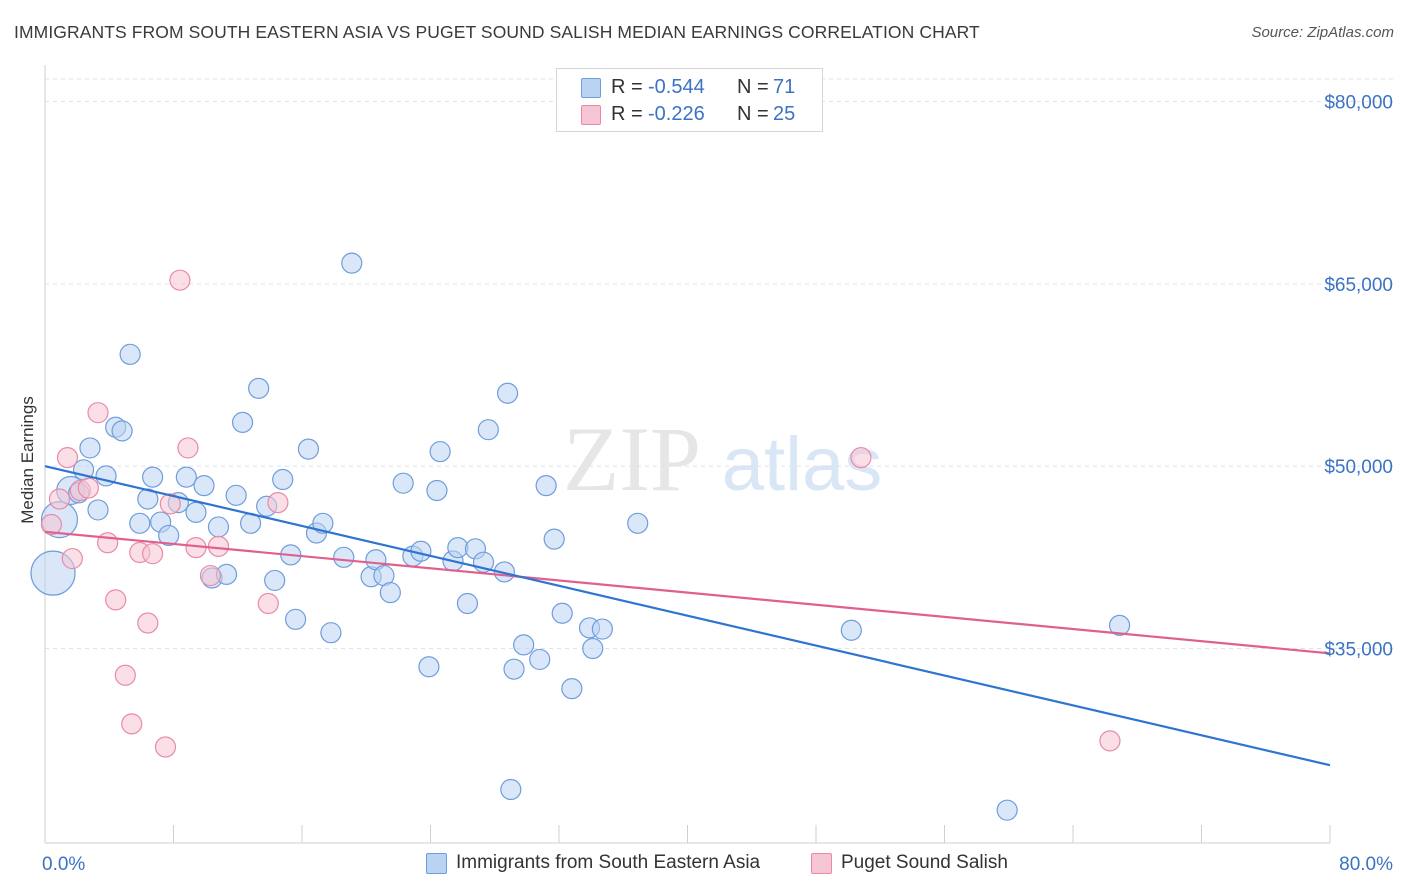  I want to click on correlation-legend: R = -0.544 N = 71 R = -0.226 N = 25, so click(689, 100).